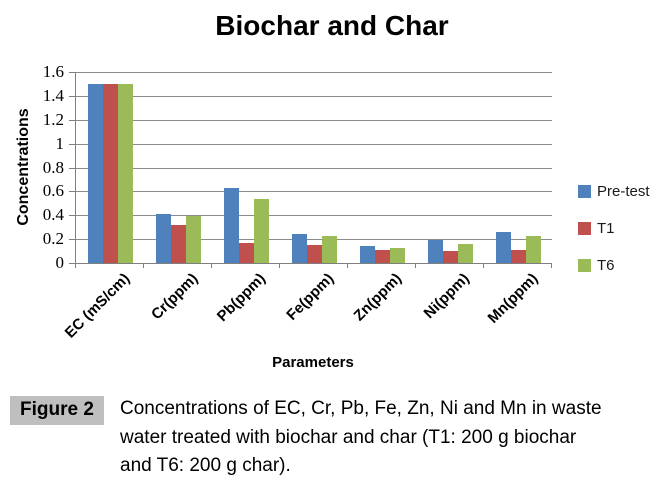 The height and width of the screenshot is (488, 671). I want to click on legend-label: Pre-test, so click(623, 191).